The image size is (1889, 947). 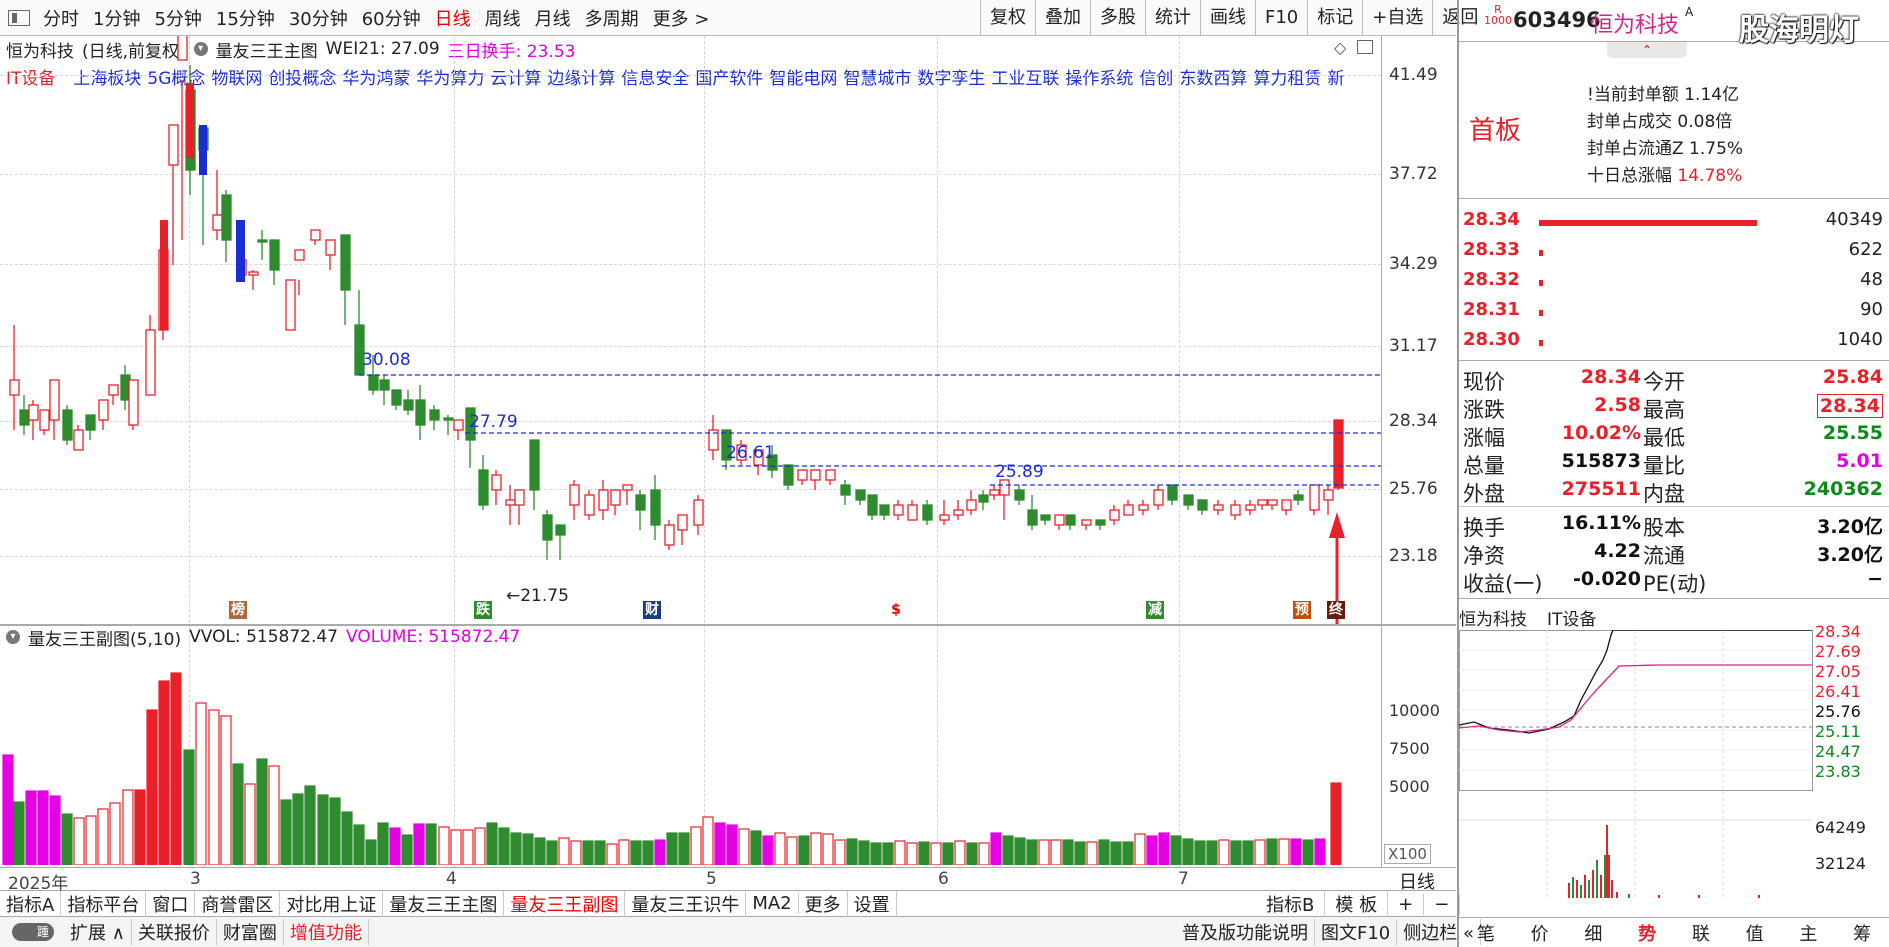 I want to click on status-right-item: 侧边栏 «, so click(x=1439, y=932).